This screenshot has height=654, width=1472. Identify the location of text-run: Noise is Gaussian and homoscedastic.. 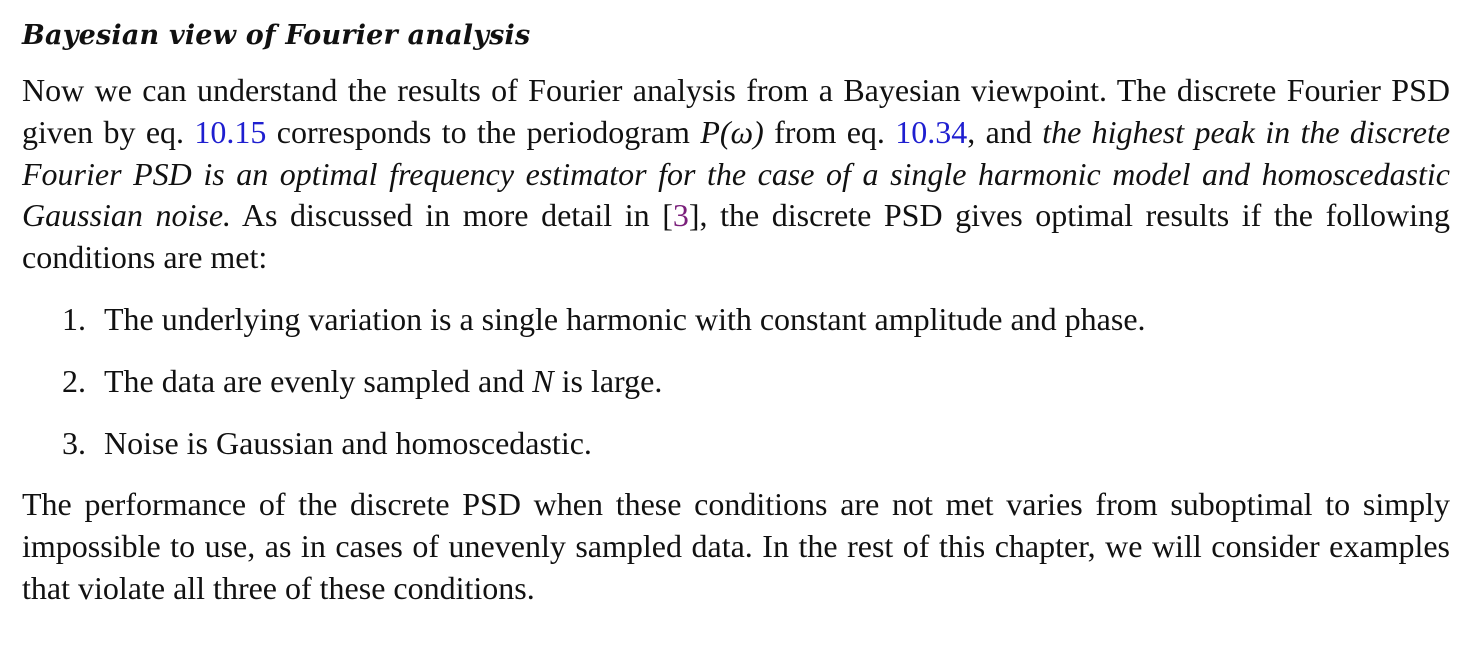
(348, 442).